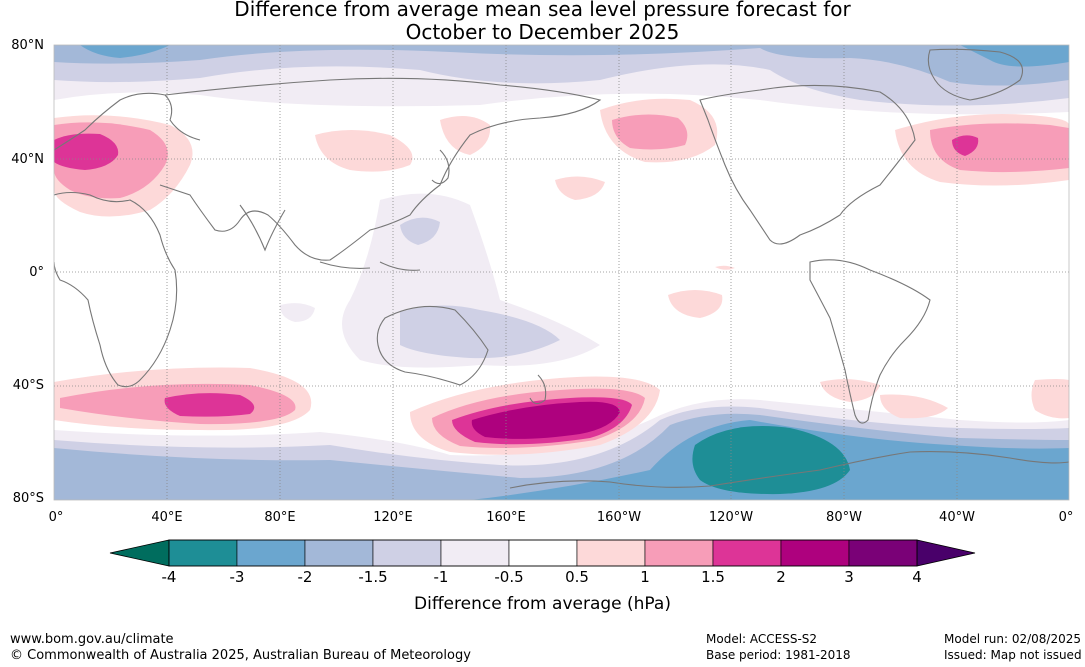  Describe the element at coordinates (86, 151) in the screenshot. I see `europe-anomaly-high` at that location.